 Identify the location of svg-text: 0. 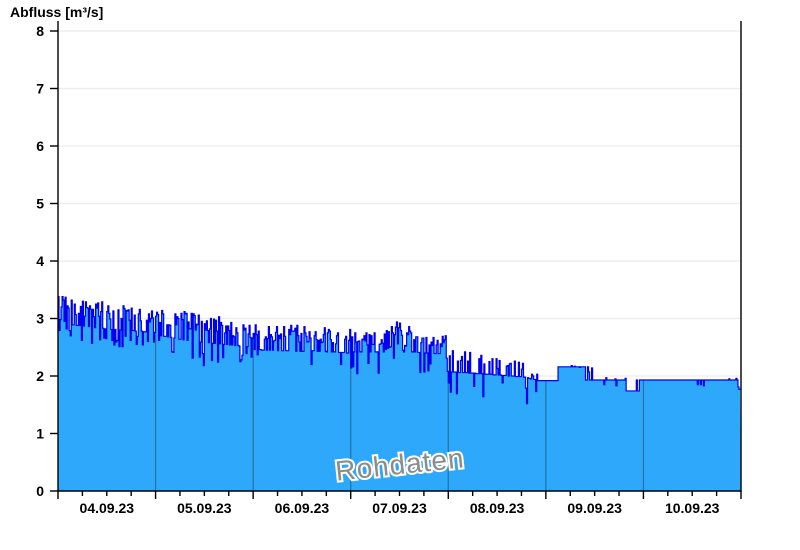
(40, 491).